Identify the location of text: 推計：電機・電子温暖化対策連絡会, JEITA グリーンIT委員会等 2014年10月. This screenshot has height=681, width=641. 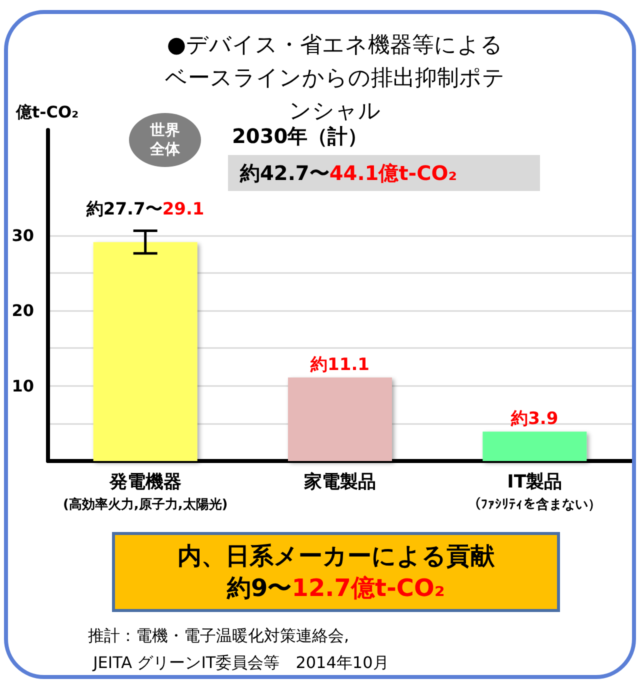
(238, 649).